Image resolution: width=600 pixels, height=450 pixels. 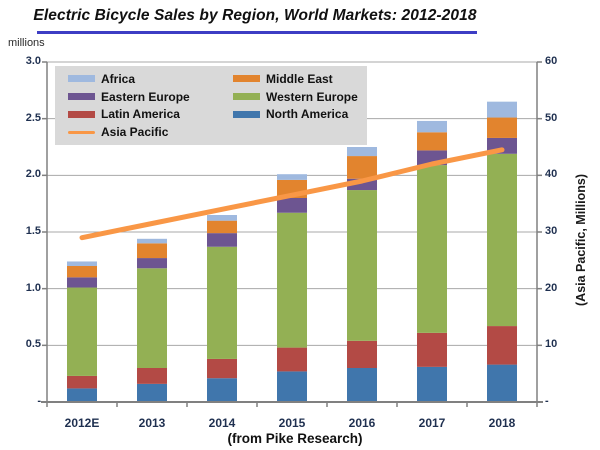 I want to click on legend-item: Western Europe, so click(x=300, y=97).